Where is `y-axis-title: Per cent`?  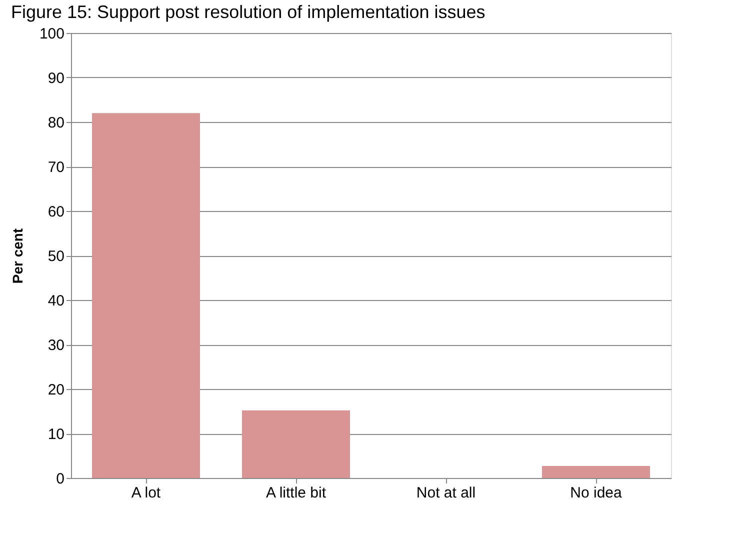
y-axis-title: Per cent is located at coordinates (17, 256).